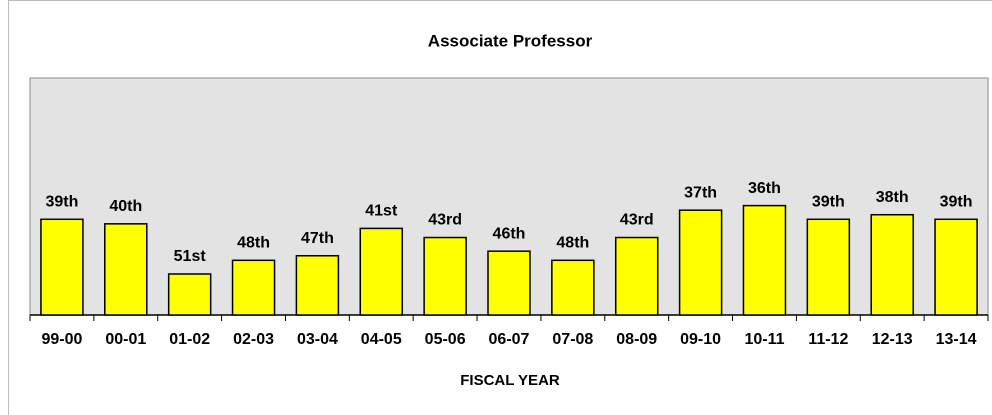 Image resolution: width=992 pixels, height=415 pixels. I want to click on x-tick-label: 07-08, so click(572, 339).